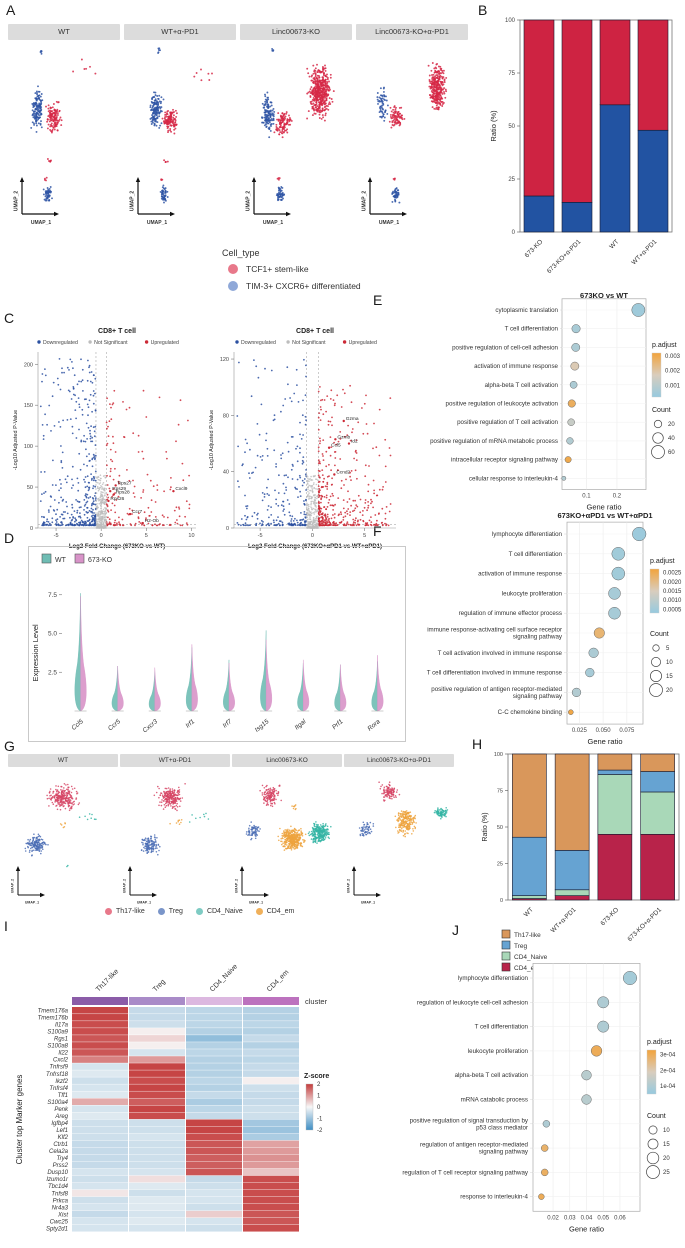 The image size is (685, 1248). Describe the element at coordinates (315, 331) in the screenshot. I see `volcano-title: CD8+ T cell` at that location.